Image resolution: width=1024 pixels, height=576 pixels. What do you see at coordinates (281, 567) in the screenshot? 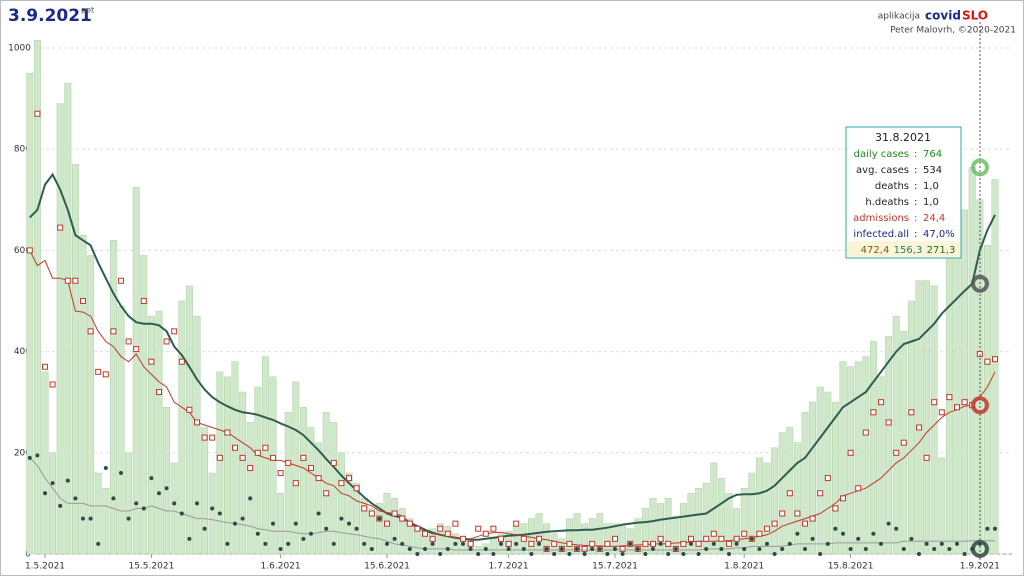
I see `x-tick-label: 1.6.2021` at bounding box center [281, 567].